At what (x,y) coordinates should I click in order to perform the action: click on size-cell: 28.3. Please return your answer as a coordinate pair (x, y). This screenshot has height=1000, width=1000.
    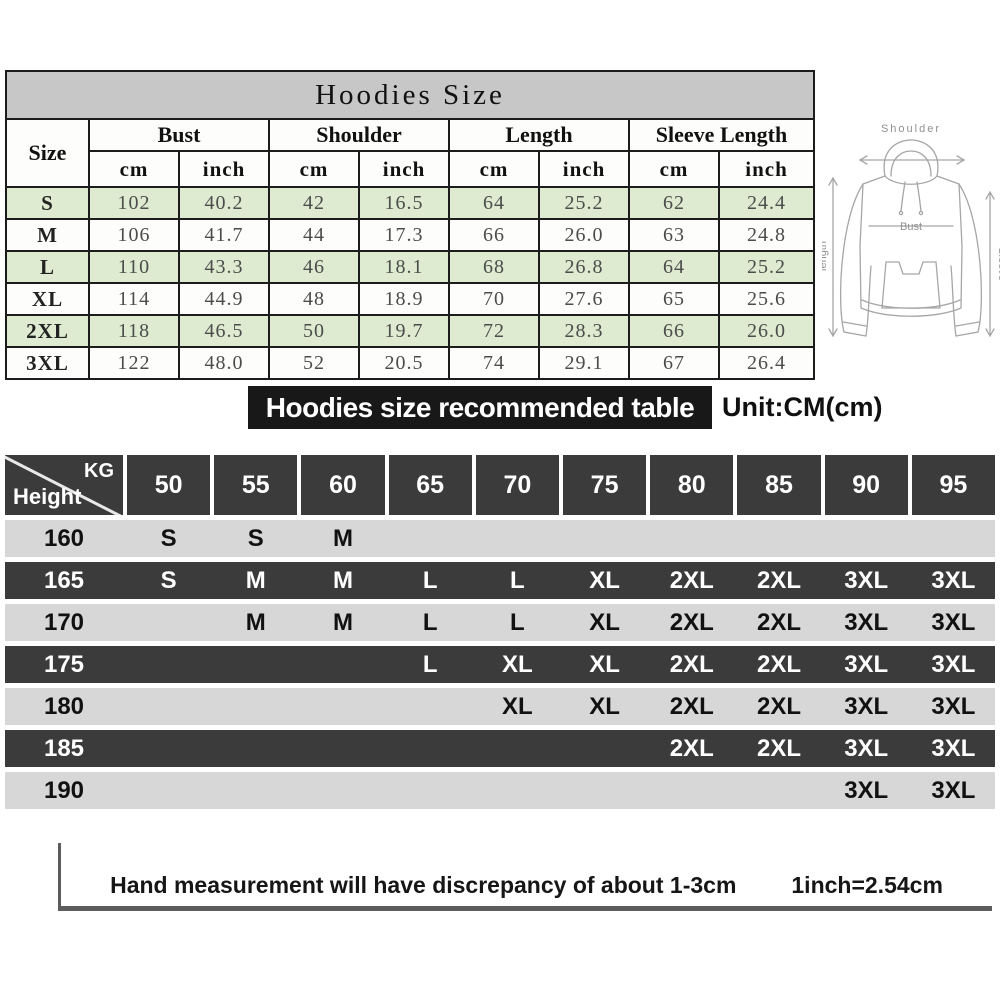
    Looking at the image, I should click on (584, 331).